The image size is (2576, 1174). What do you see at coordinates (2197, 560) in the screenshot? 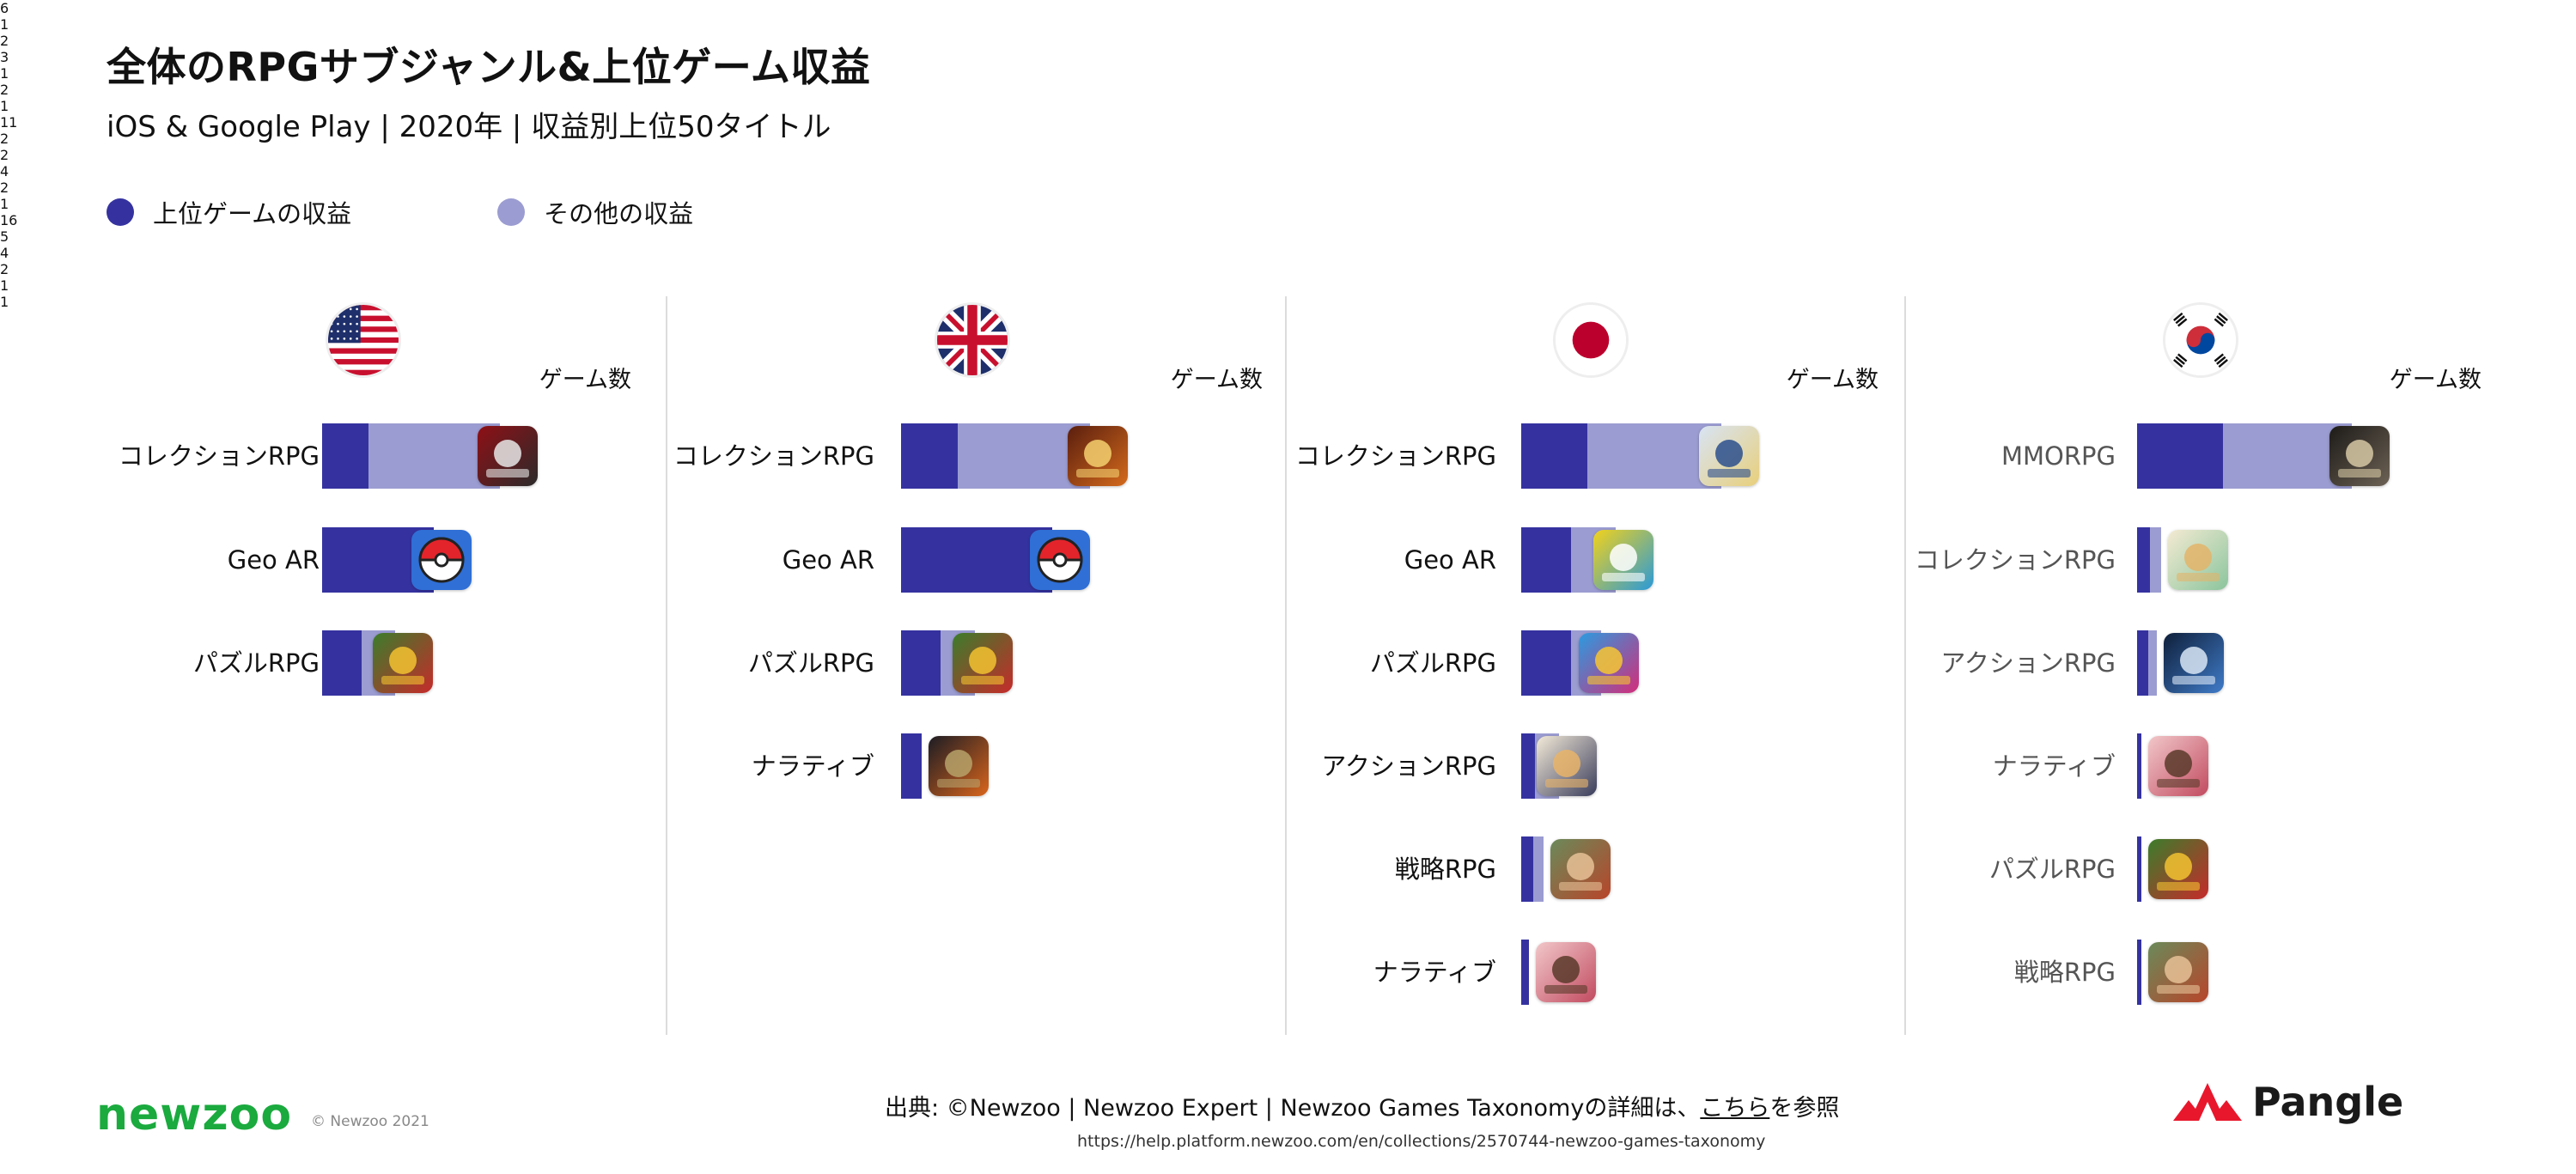
I see `collection-rpg-icon` at bounding box center [2197, 560].